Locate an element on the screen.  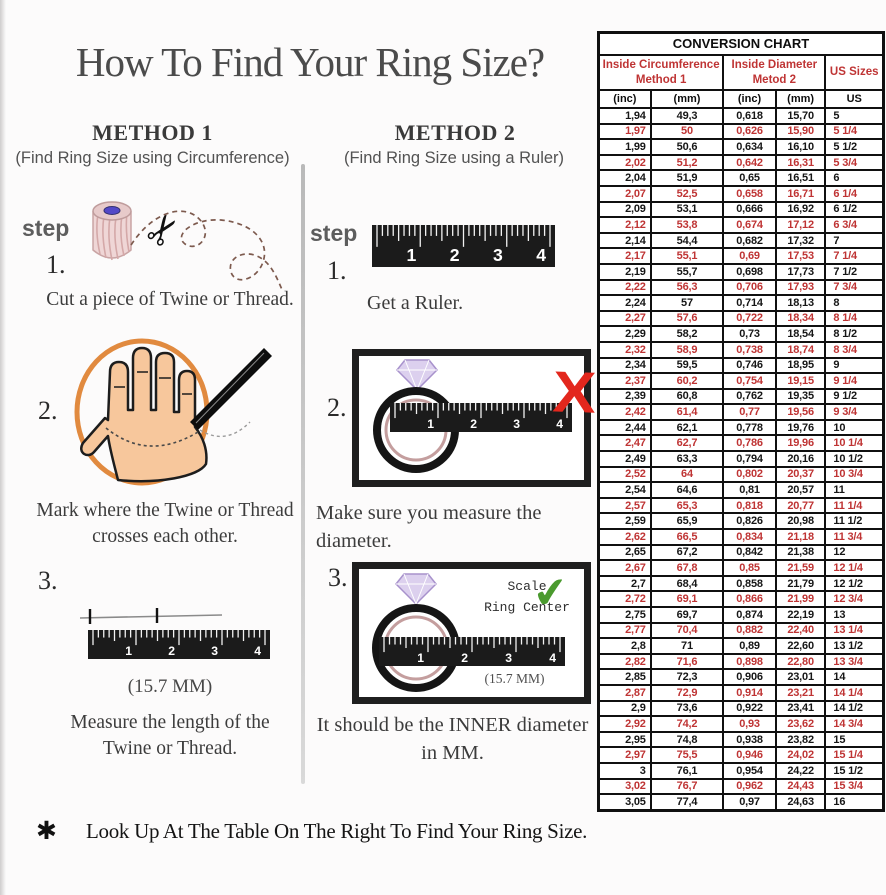
table-cell: 0,65 is located at coordinates (749, 178).